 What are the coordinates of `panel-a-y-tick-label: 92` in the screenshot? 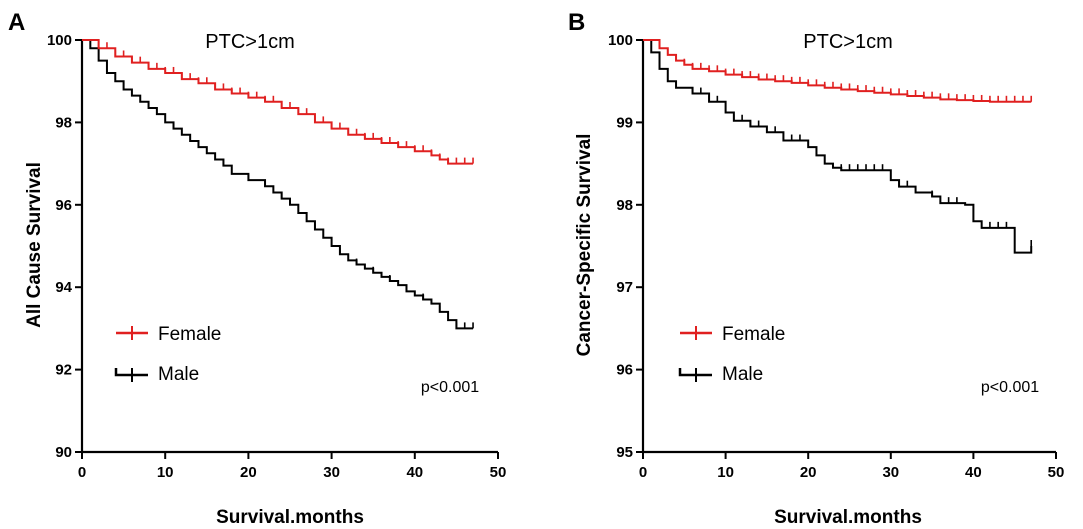 It's located at (63, 370).